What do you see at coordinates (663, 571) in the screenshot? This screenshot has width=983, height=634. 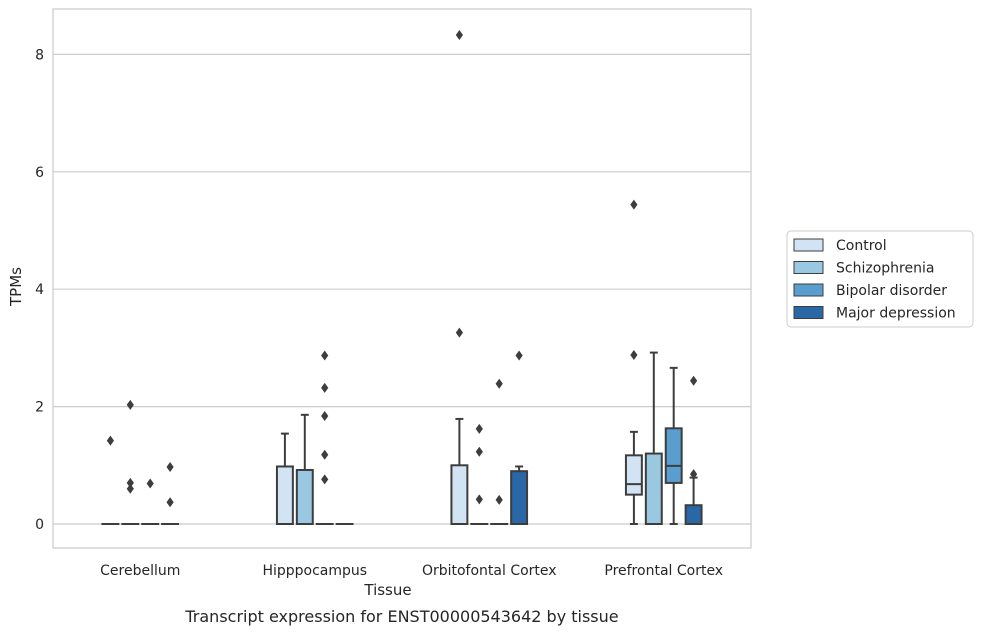 I see `x-tick-label: Prefrontal Cortex` at bounding box center [663, 571].